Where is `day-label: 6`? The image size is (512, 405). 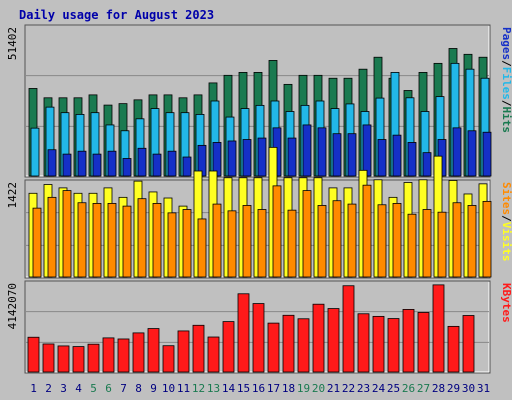 day-label: 6 is located at coordinates (108, 388).